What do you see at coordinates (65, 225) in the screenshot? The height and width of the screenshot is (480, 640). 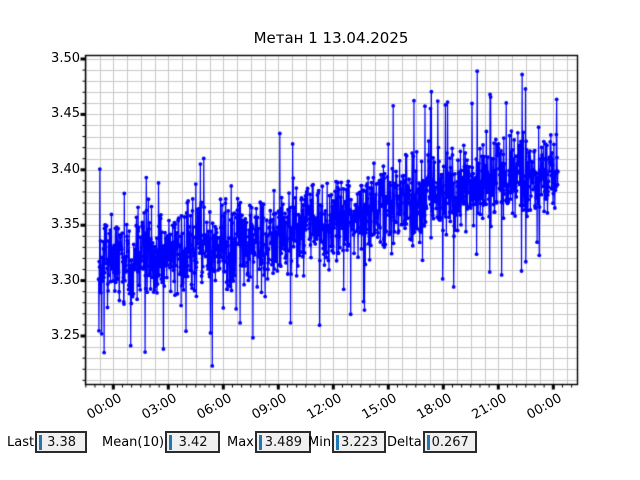 I see `y-tick-label: 3.35` at bounding box center [65, 225].